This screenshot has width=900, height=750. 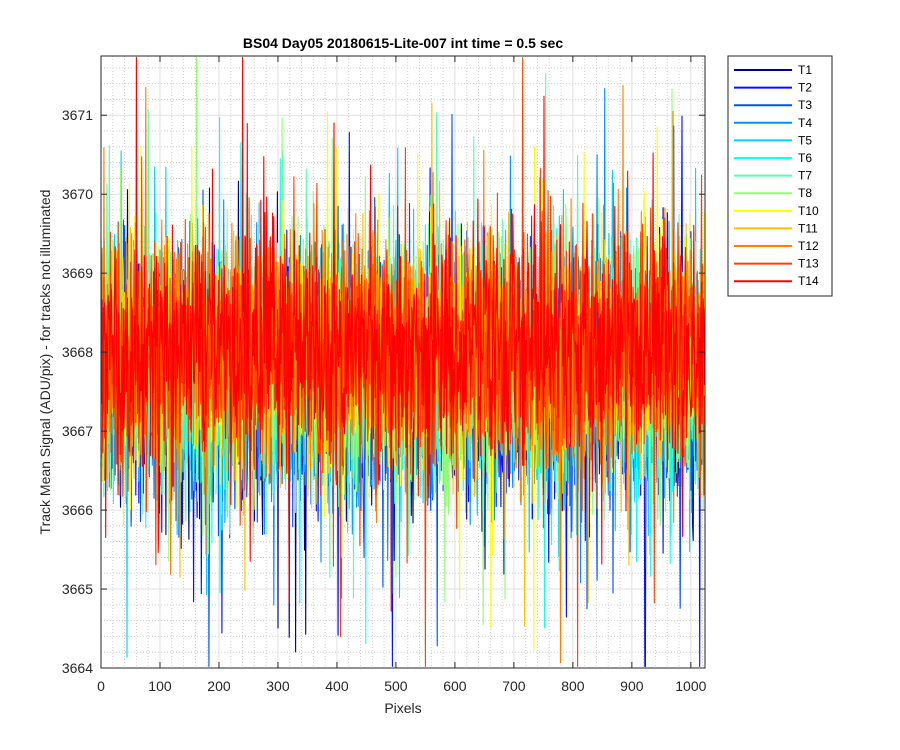 What do you see at coordinates (690, 686) in the screenshot?
I see `x-tick-label: 1000` at bounding box center [690, 686].